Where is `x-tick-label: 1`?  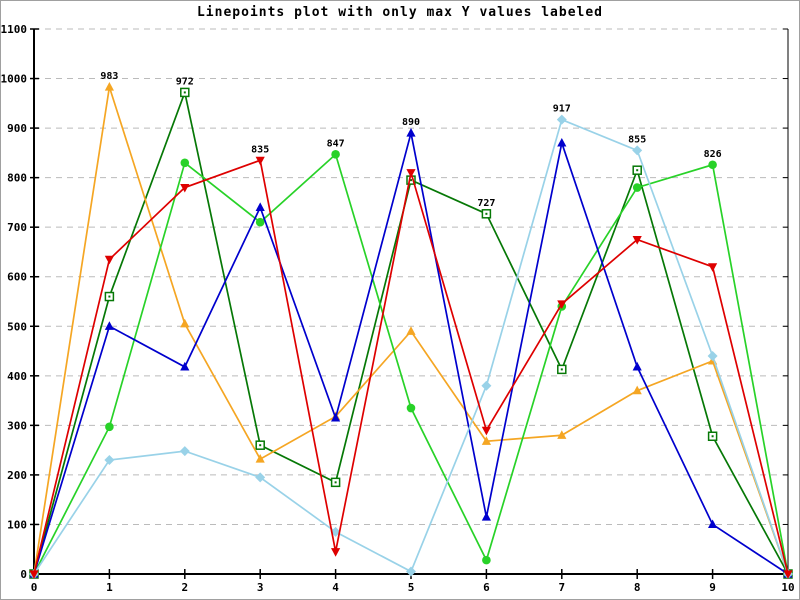
x-tick-label: 1 is located at coordinates (109, 587).